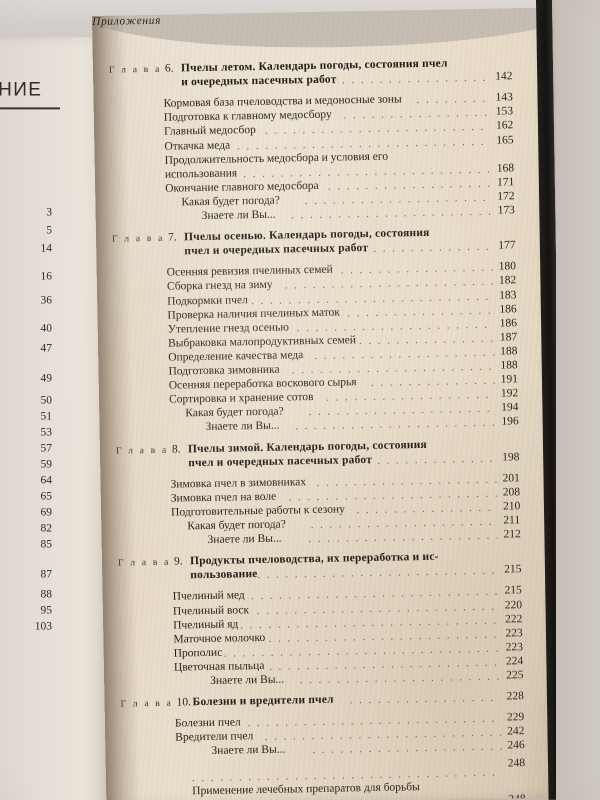 The height and width of the screenshot is (800, 600). Describe the element at coordinates (46, 480) in the screenshot. I see `left-page-number: 64` at that location.